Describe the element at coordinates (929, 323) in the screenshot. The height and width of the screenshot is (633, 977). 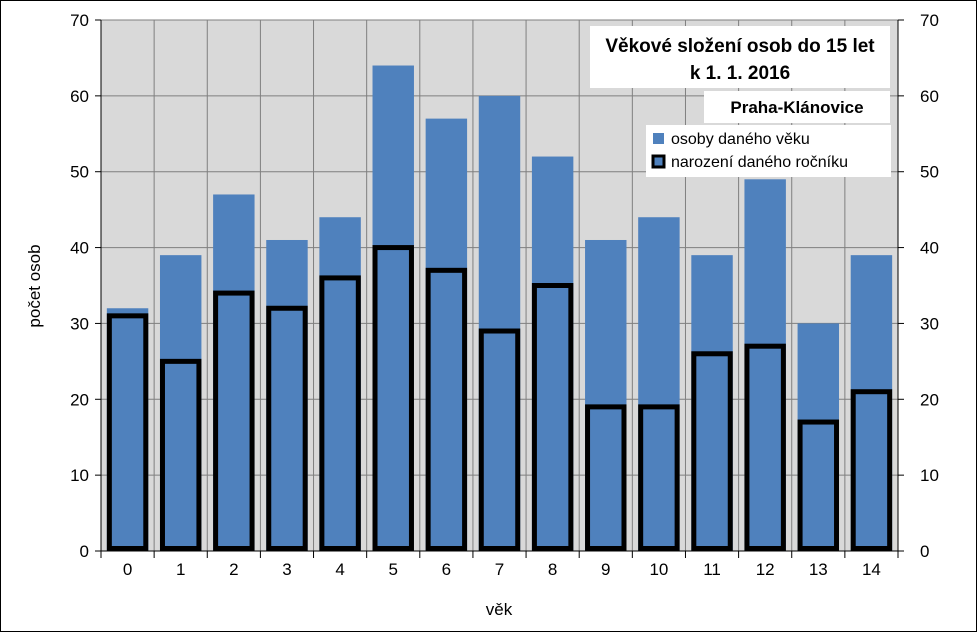
I see `y-tick-label-right: 30` at that location.